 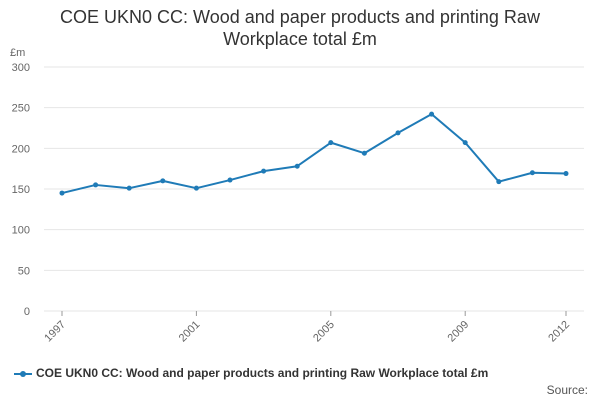 What do you see at coordinates (23, 374) in the screenshot?
I see `legend-line-marker-icon` at bounding box center [23, 374].